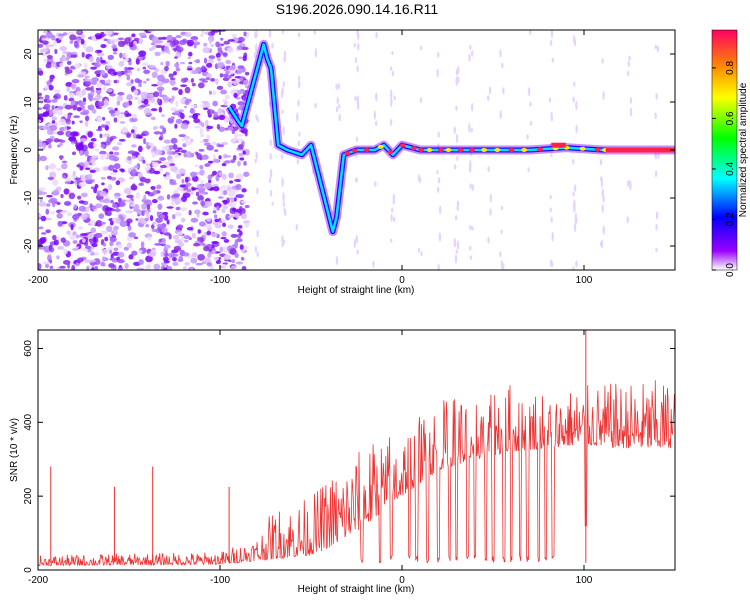  Describe the element at coordinates (38, 580) in the screenshot. I see `x-tick-label: -200` at that location.